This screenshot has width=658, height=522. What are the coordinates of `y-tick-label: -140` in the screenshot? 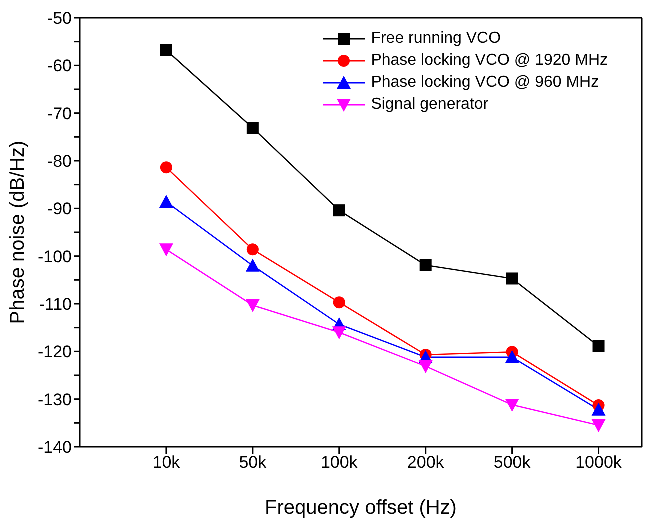 It's located at (55, 448).